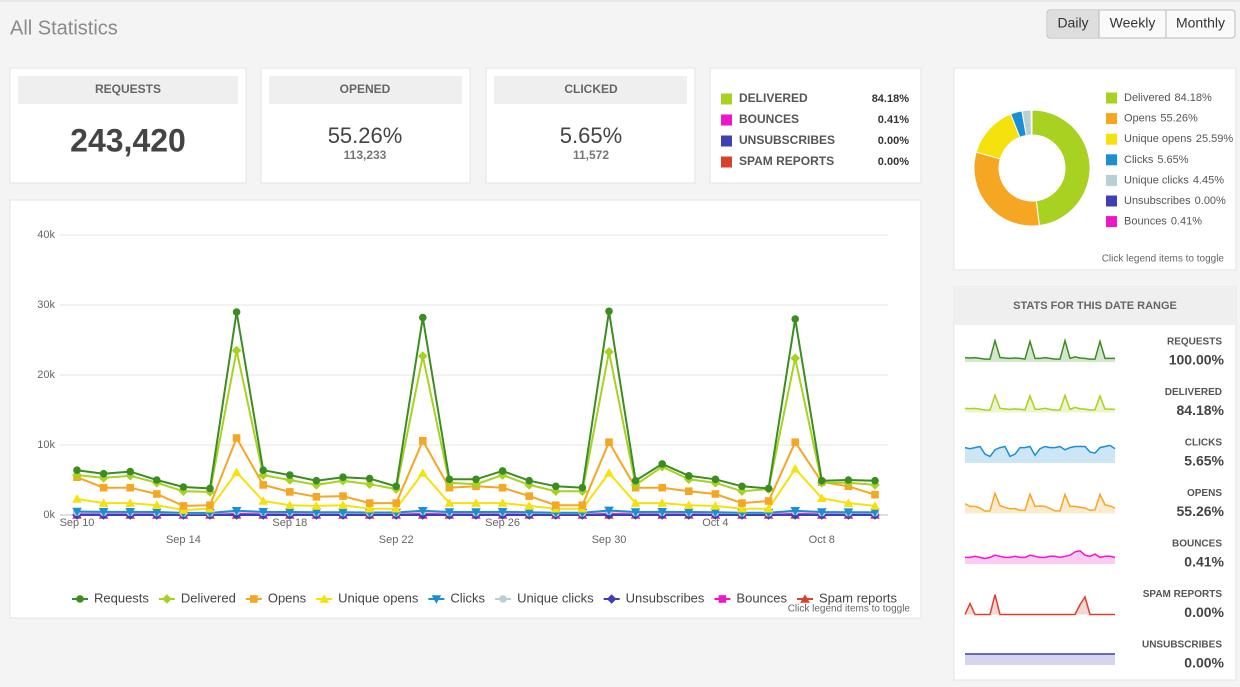 This screenshot has height=687, width=1240. I want to click on stats-value: 0.41%, so click(1204, 562).